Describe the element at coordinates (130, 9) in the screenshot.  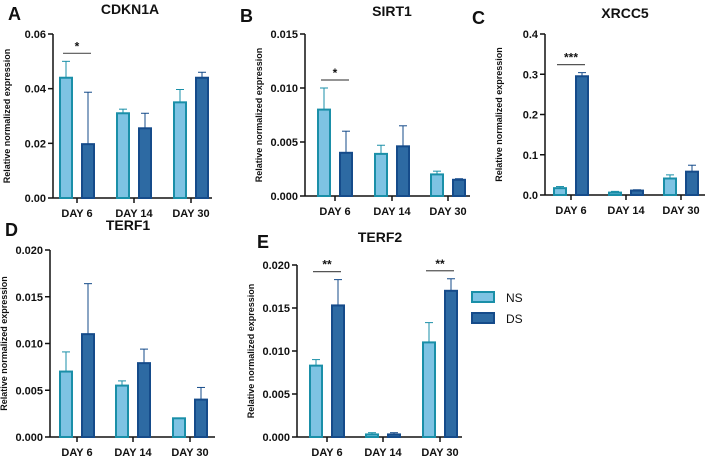
I see `chart-title: CDKN1A` at that location.